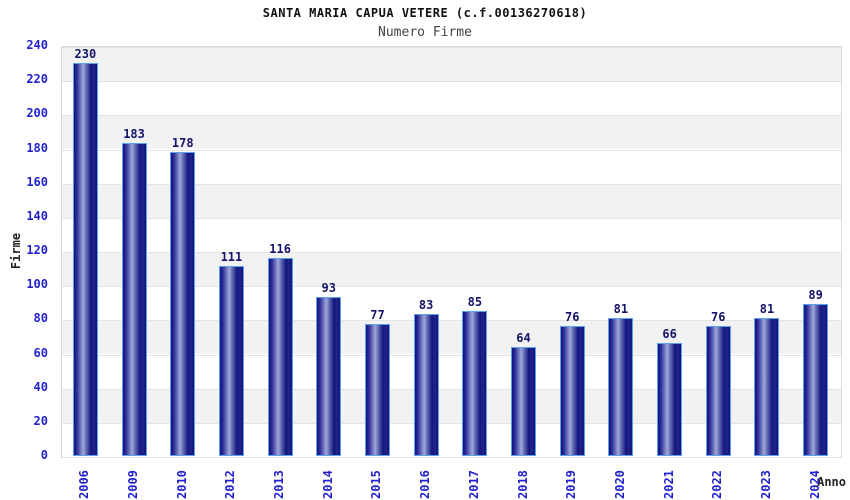 The image size is (850, 500). What do you see at coordinates (377, 315) in the screenshot?
I see `bar-value-label: 77` at bounding box center [377, 315].